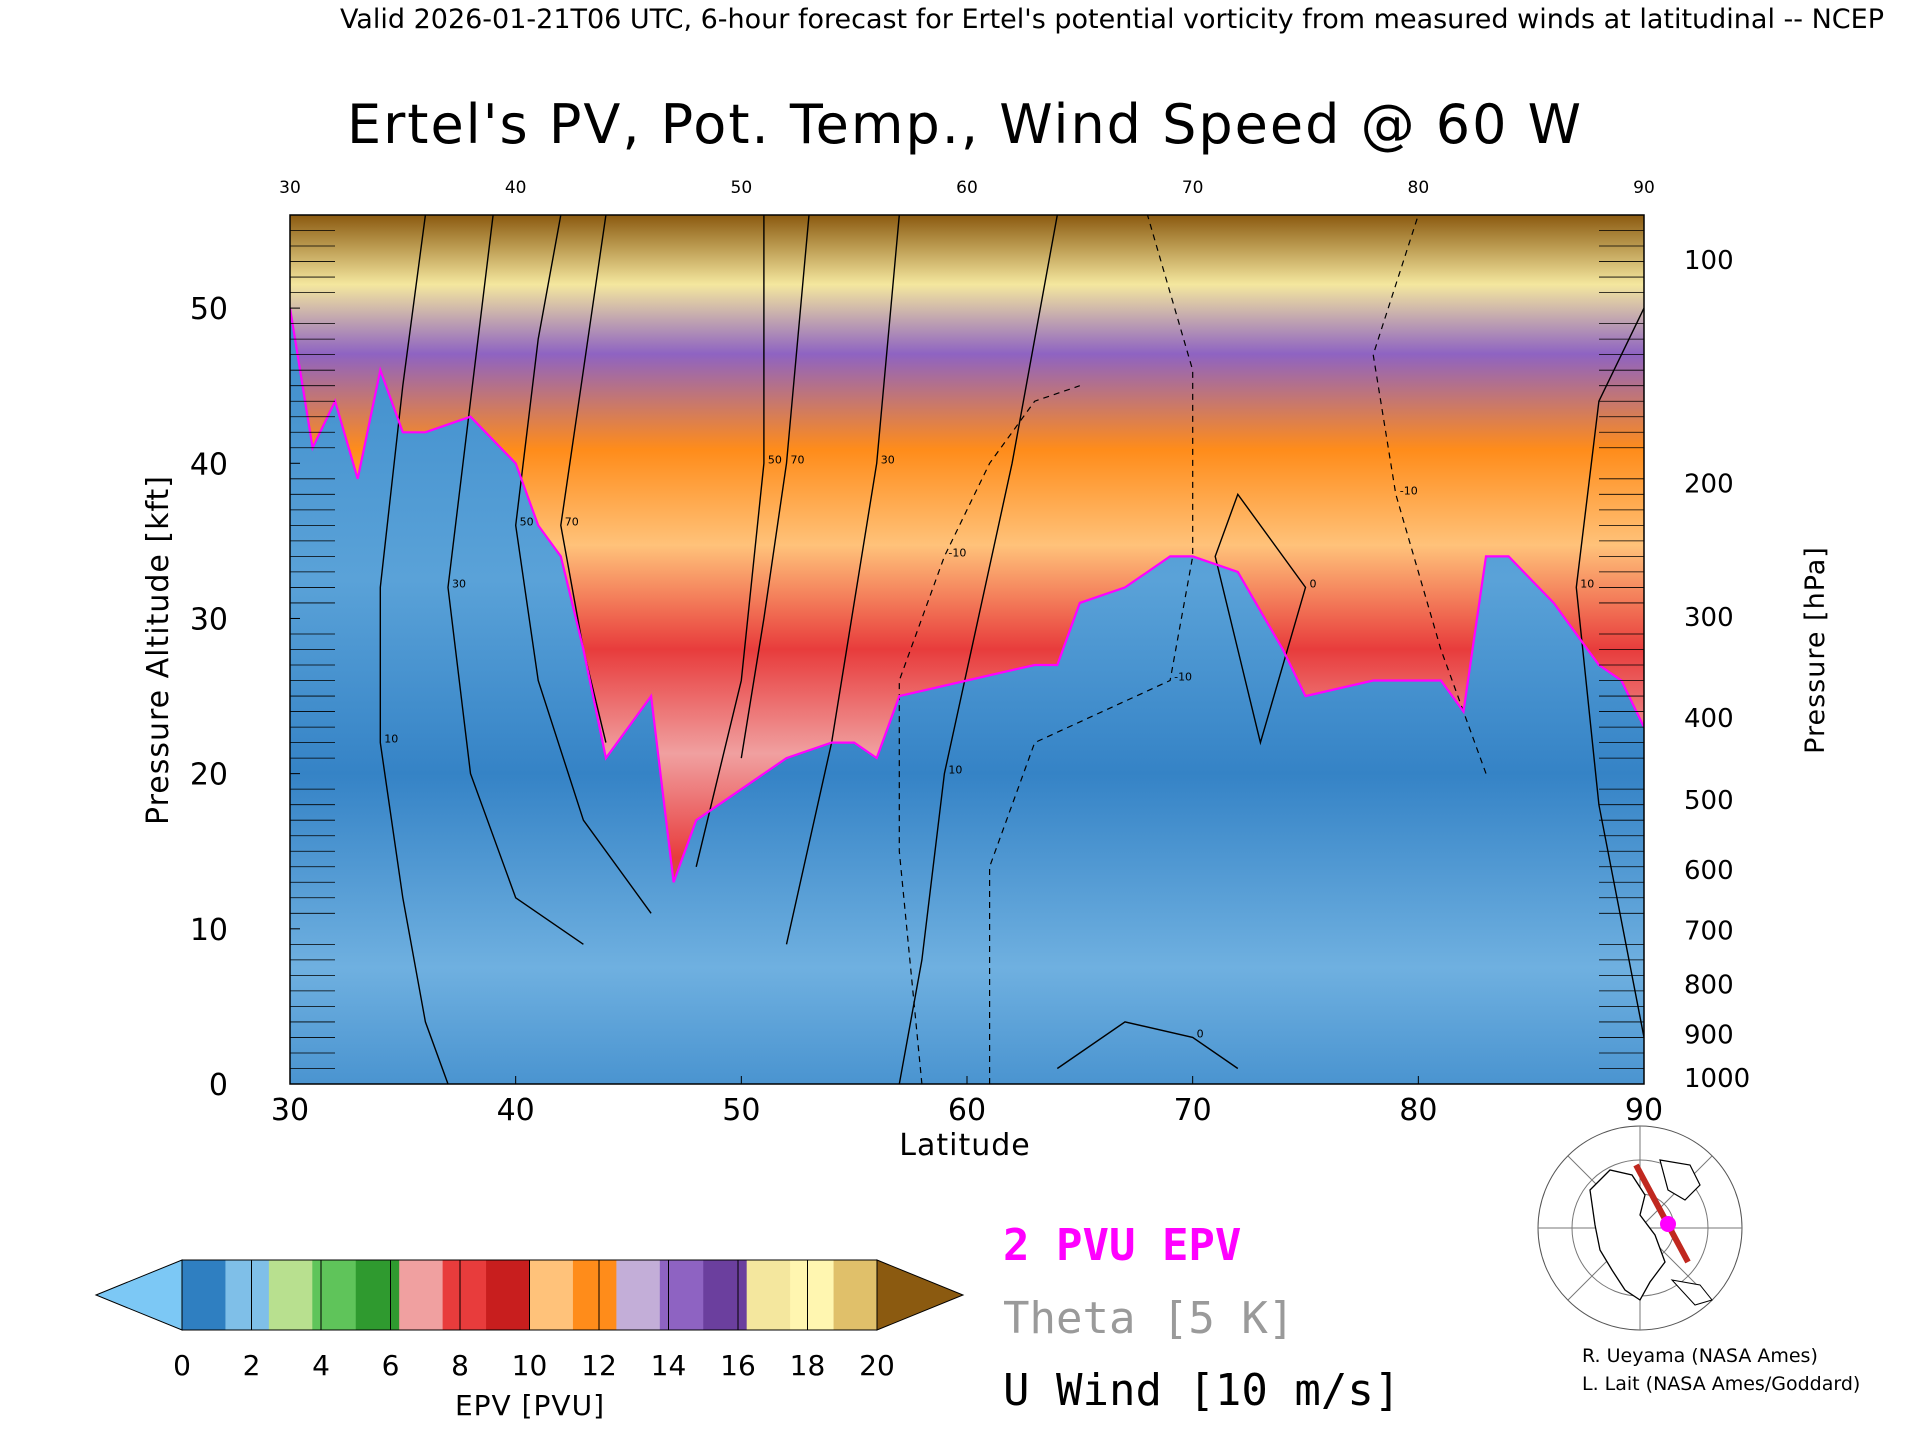  What do you see at coordinates (321, 1365) in the screenshot?
I see `colorbar-tick-label: 4` at bounding box center [321, 1365].